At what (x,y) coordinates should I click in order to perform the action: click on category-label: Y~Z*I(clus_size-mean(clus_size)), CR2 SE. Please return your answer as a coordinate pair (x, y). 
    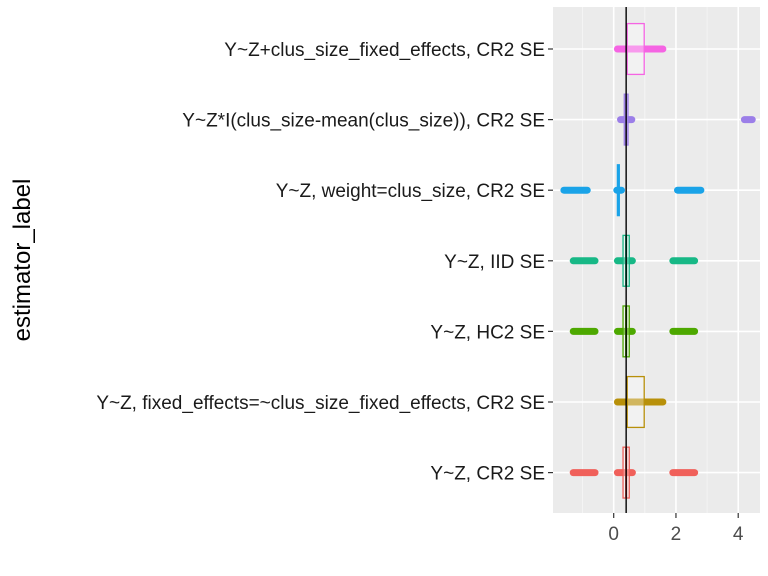
    Looking at the image, I should click on (363, 121).